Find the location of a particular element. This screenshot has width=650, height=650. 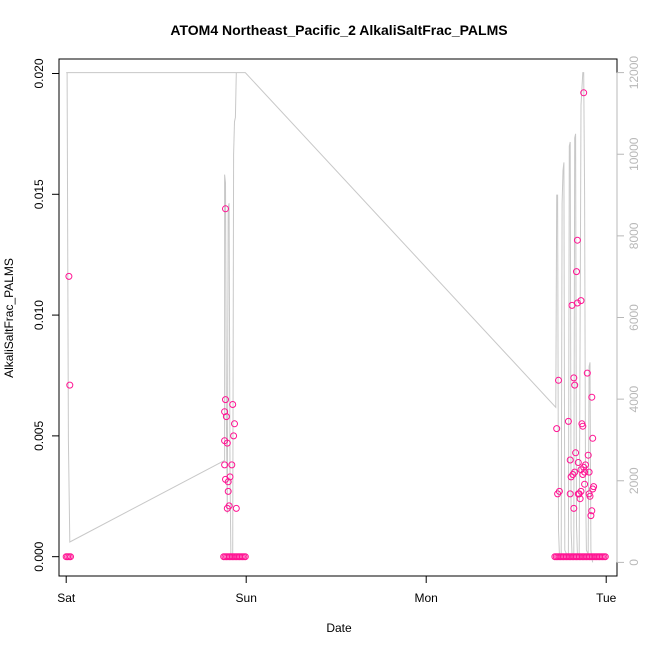

y-axis-right: 0 2000 4000 6000 8000 10000 12000 is located at coordinates (628, 311).